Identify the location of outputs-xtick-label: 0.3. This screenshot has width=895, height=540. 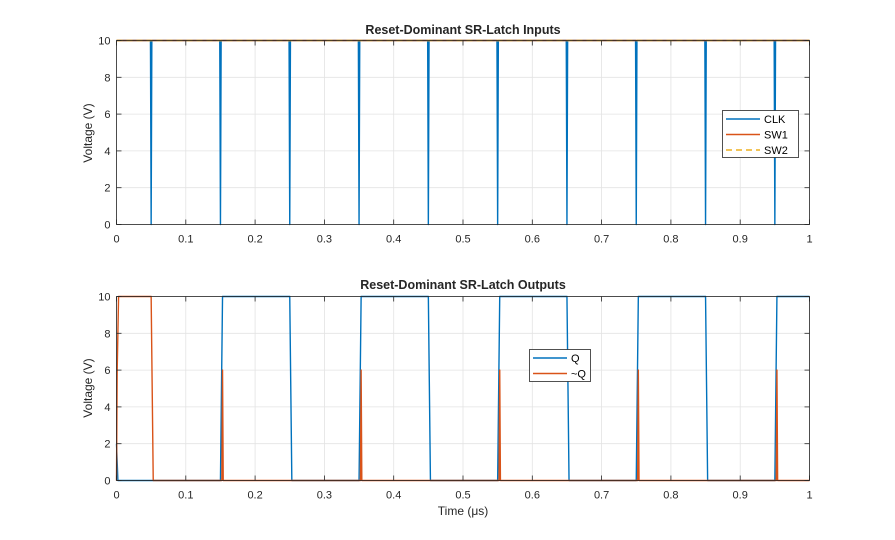
(324, 496).